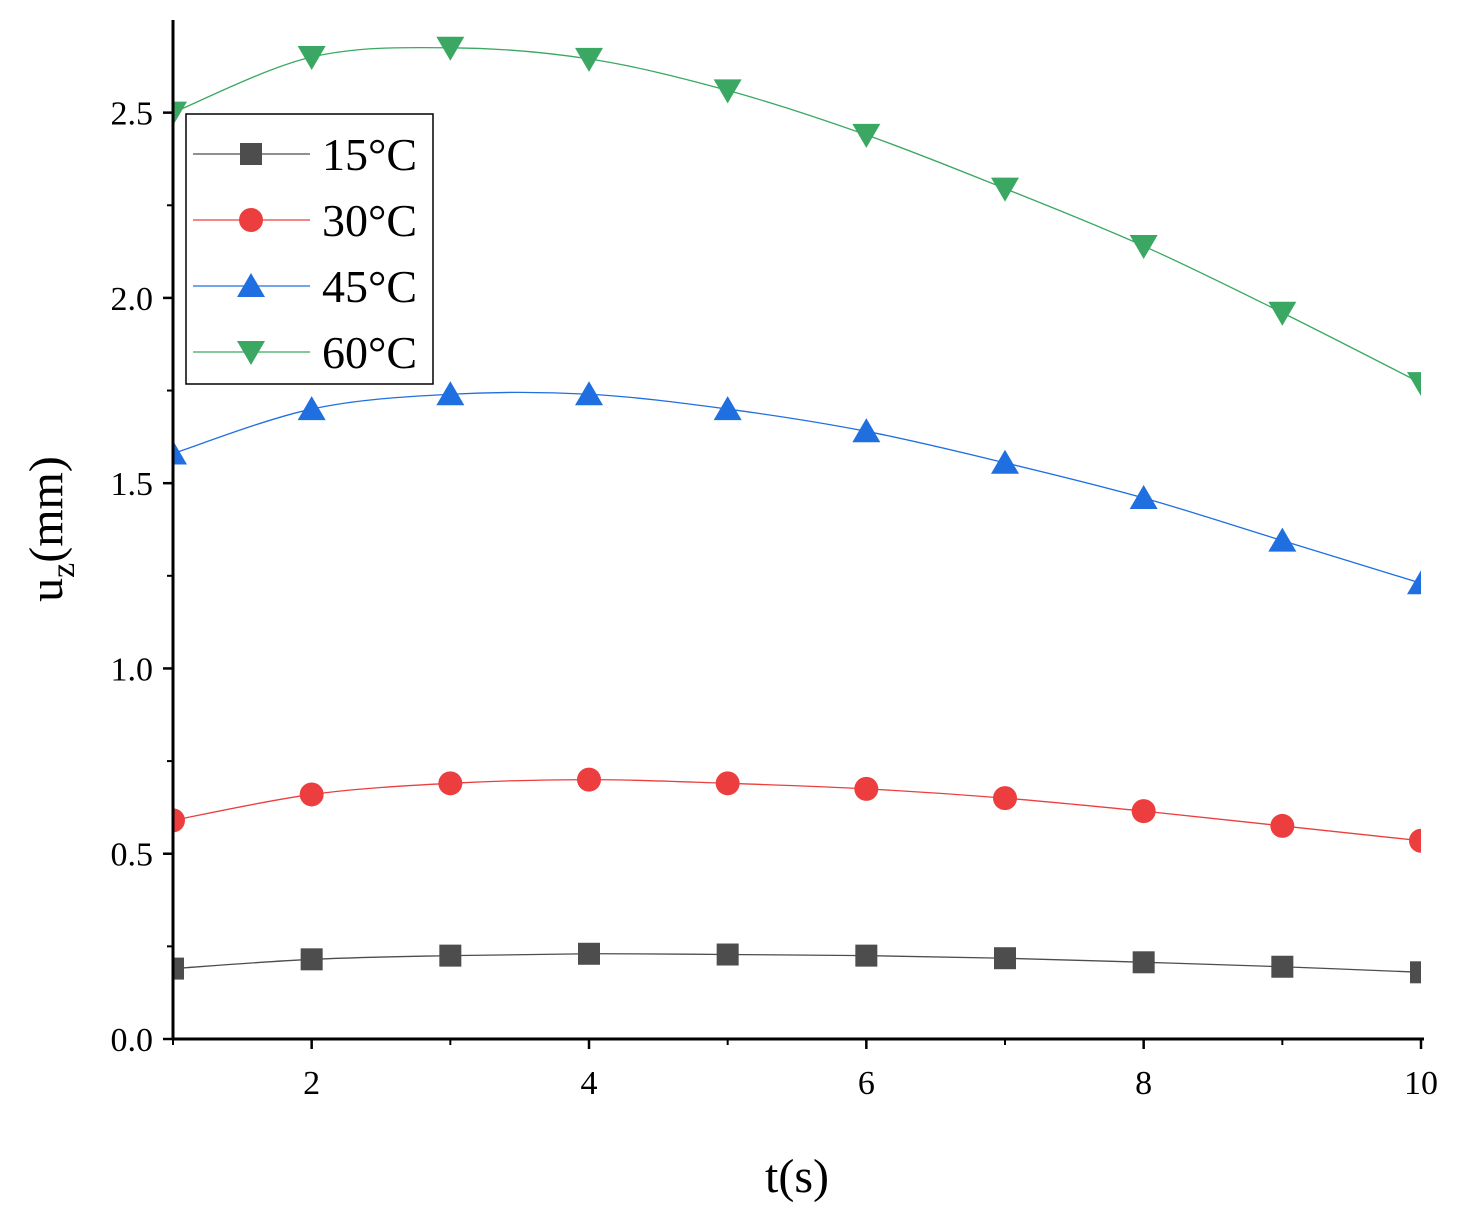 The height and width of the screenshot is (1215, 1466). I want to click on legend-box, so click(309, 249).